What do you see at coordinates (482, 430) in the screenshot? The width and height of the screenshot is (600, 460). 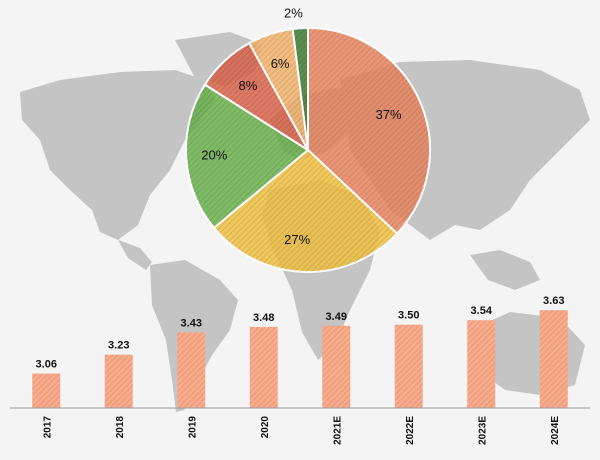 I see `x-tick-label: 2023E` at bounding box center [482, 430].